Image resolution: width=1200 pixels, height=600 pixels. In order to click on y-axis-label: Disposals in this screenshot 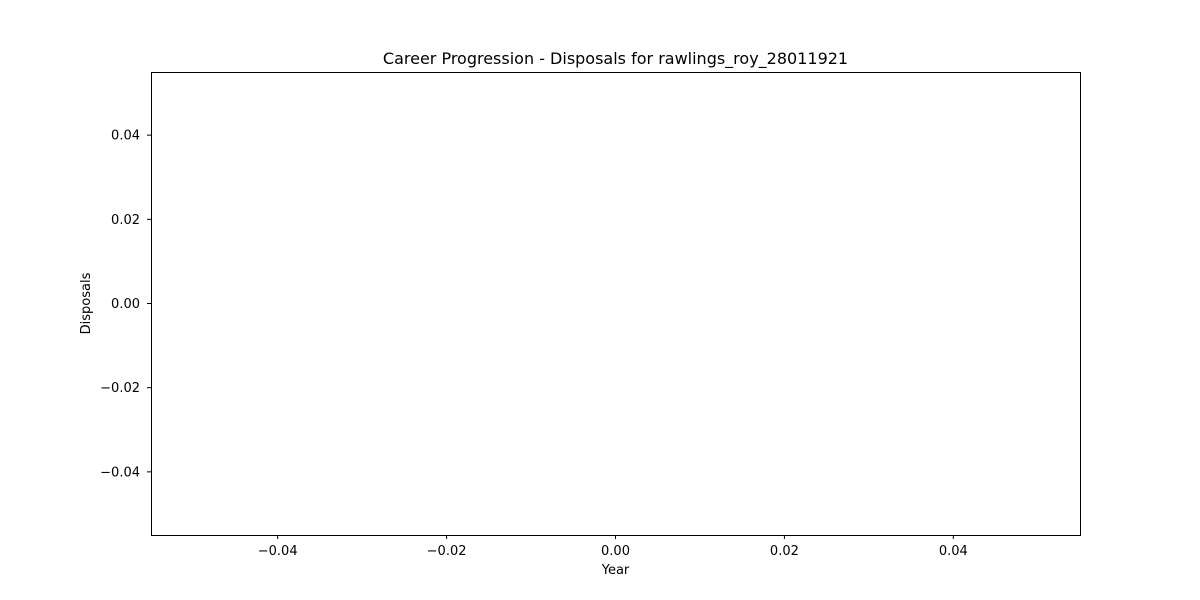, I will do `click(86, 303)`.